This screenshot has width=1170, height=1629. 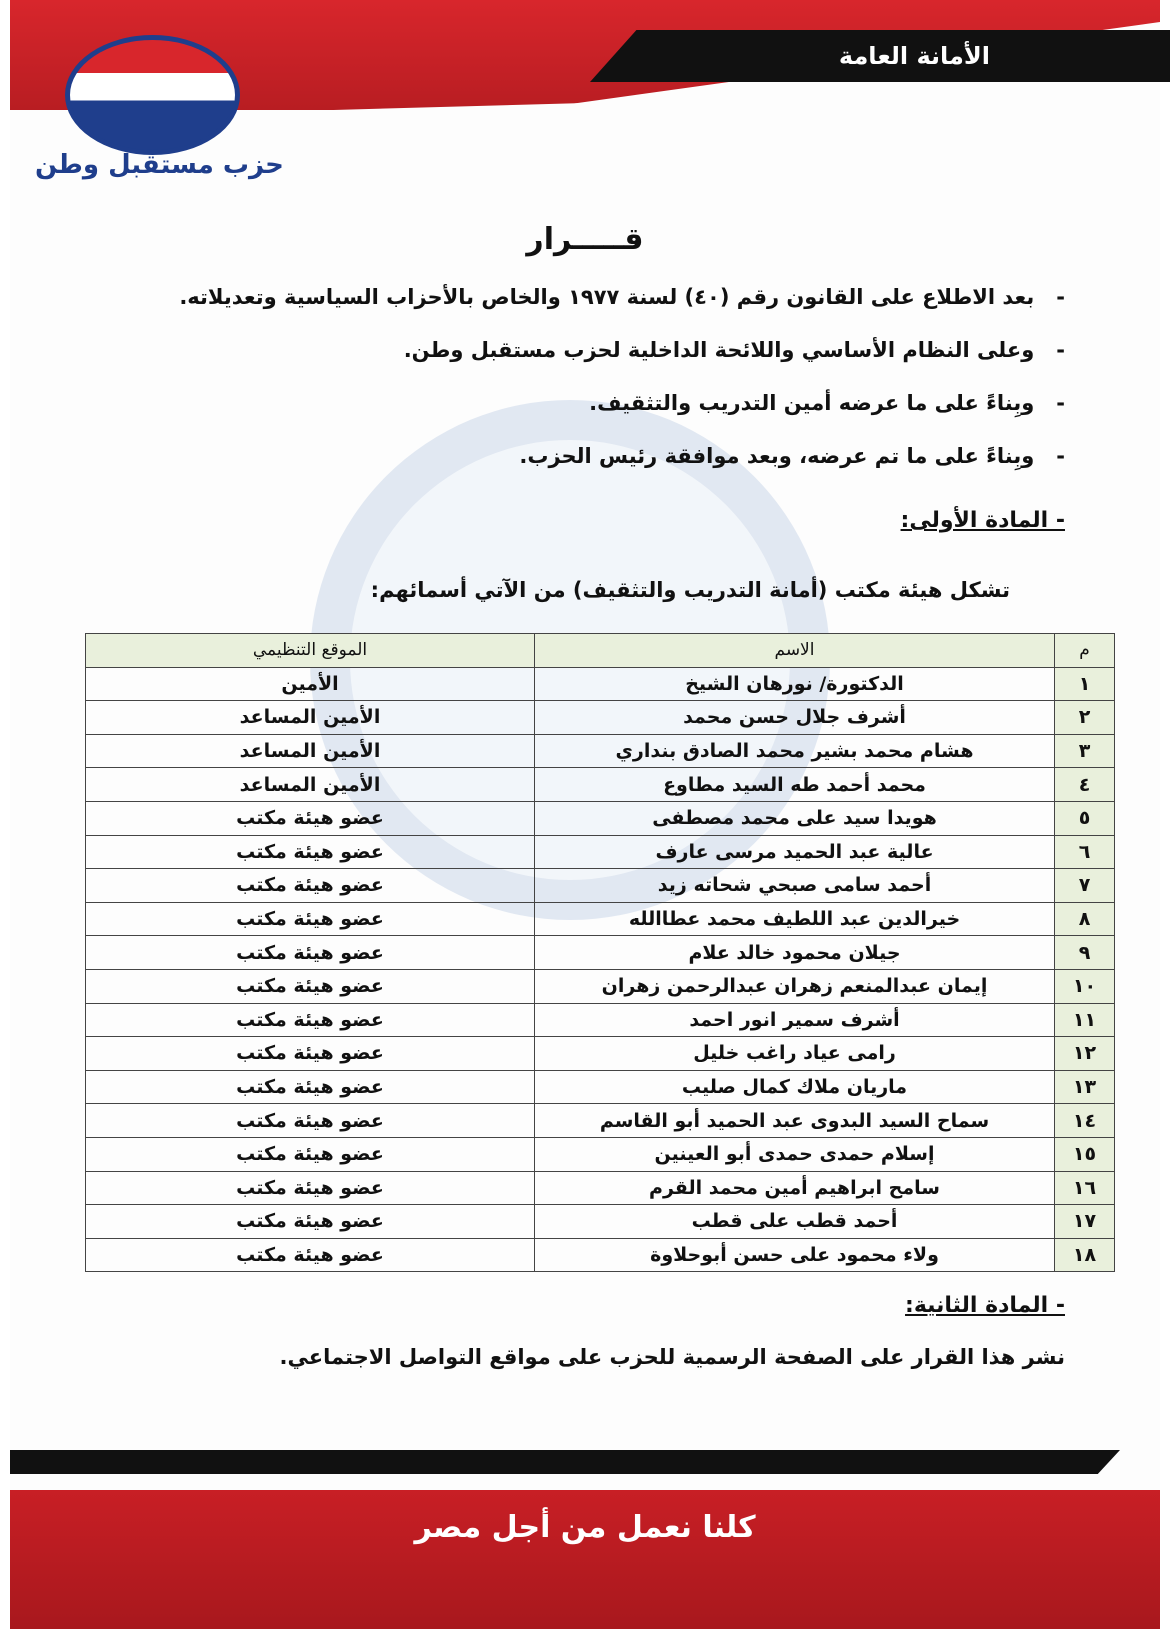 I want to click on header-title: الأمانة العامة, so click(x=914, y=56).